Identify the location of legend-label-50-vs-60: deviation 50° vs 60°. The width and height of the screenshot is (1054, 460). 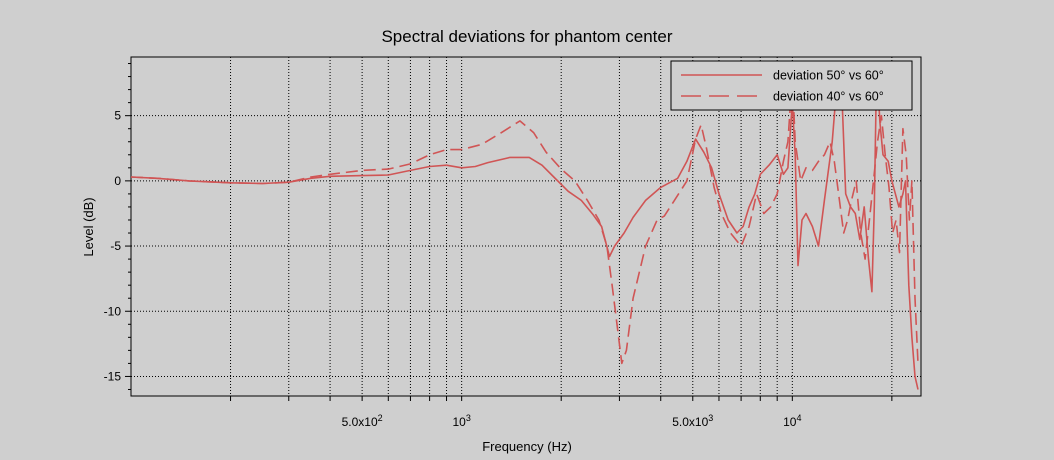
(828, 76).